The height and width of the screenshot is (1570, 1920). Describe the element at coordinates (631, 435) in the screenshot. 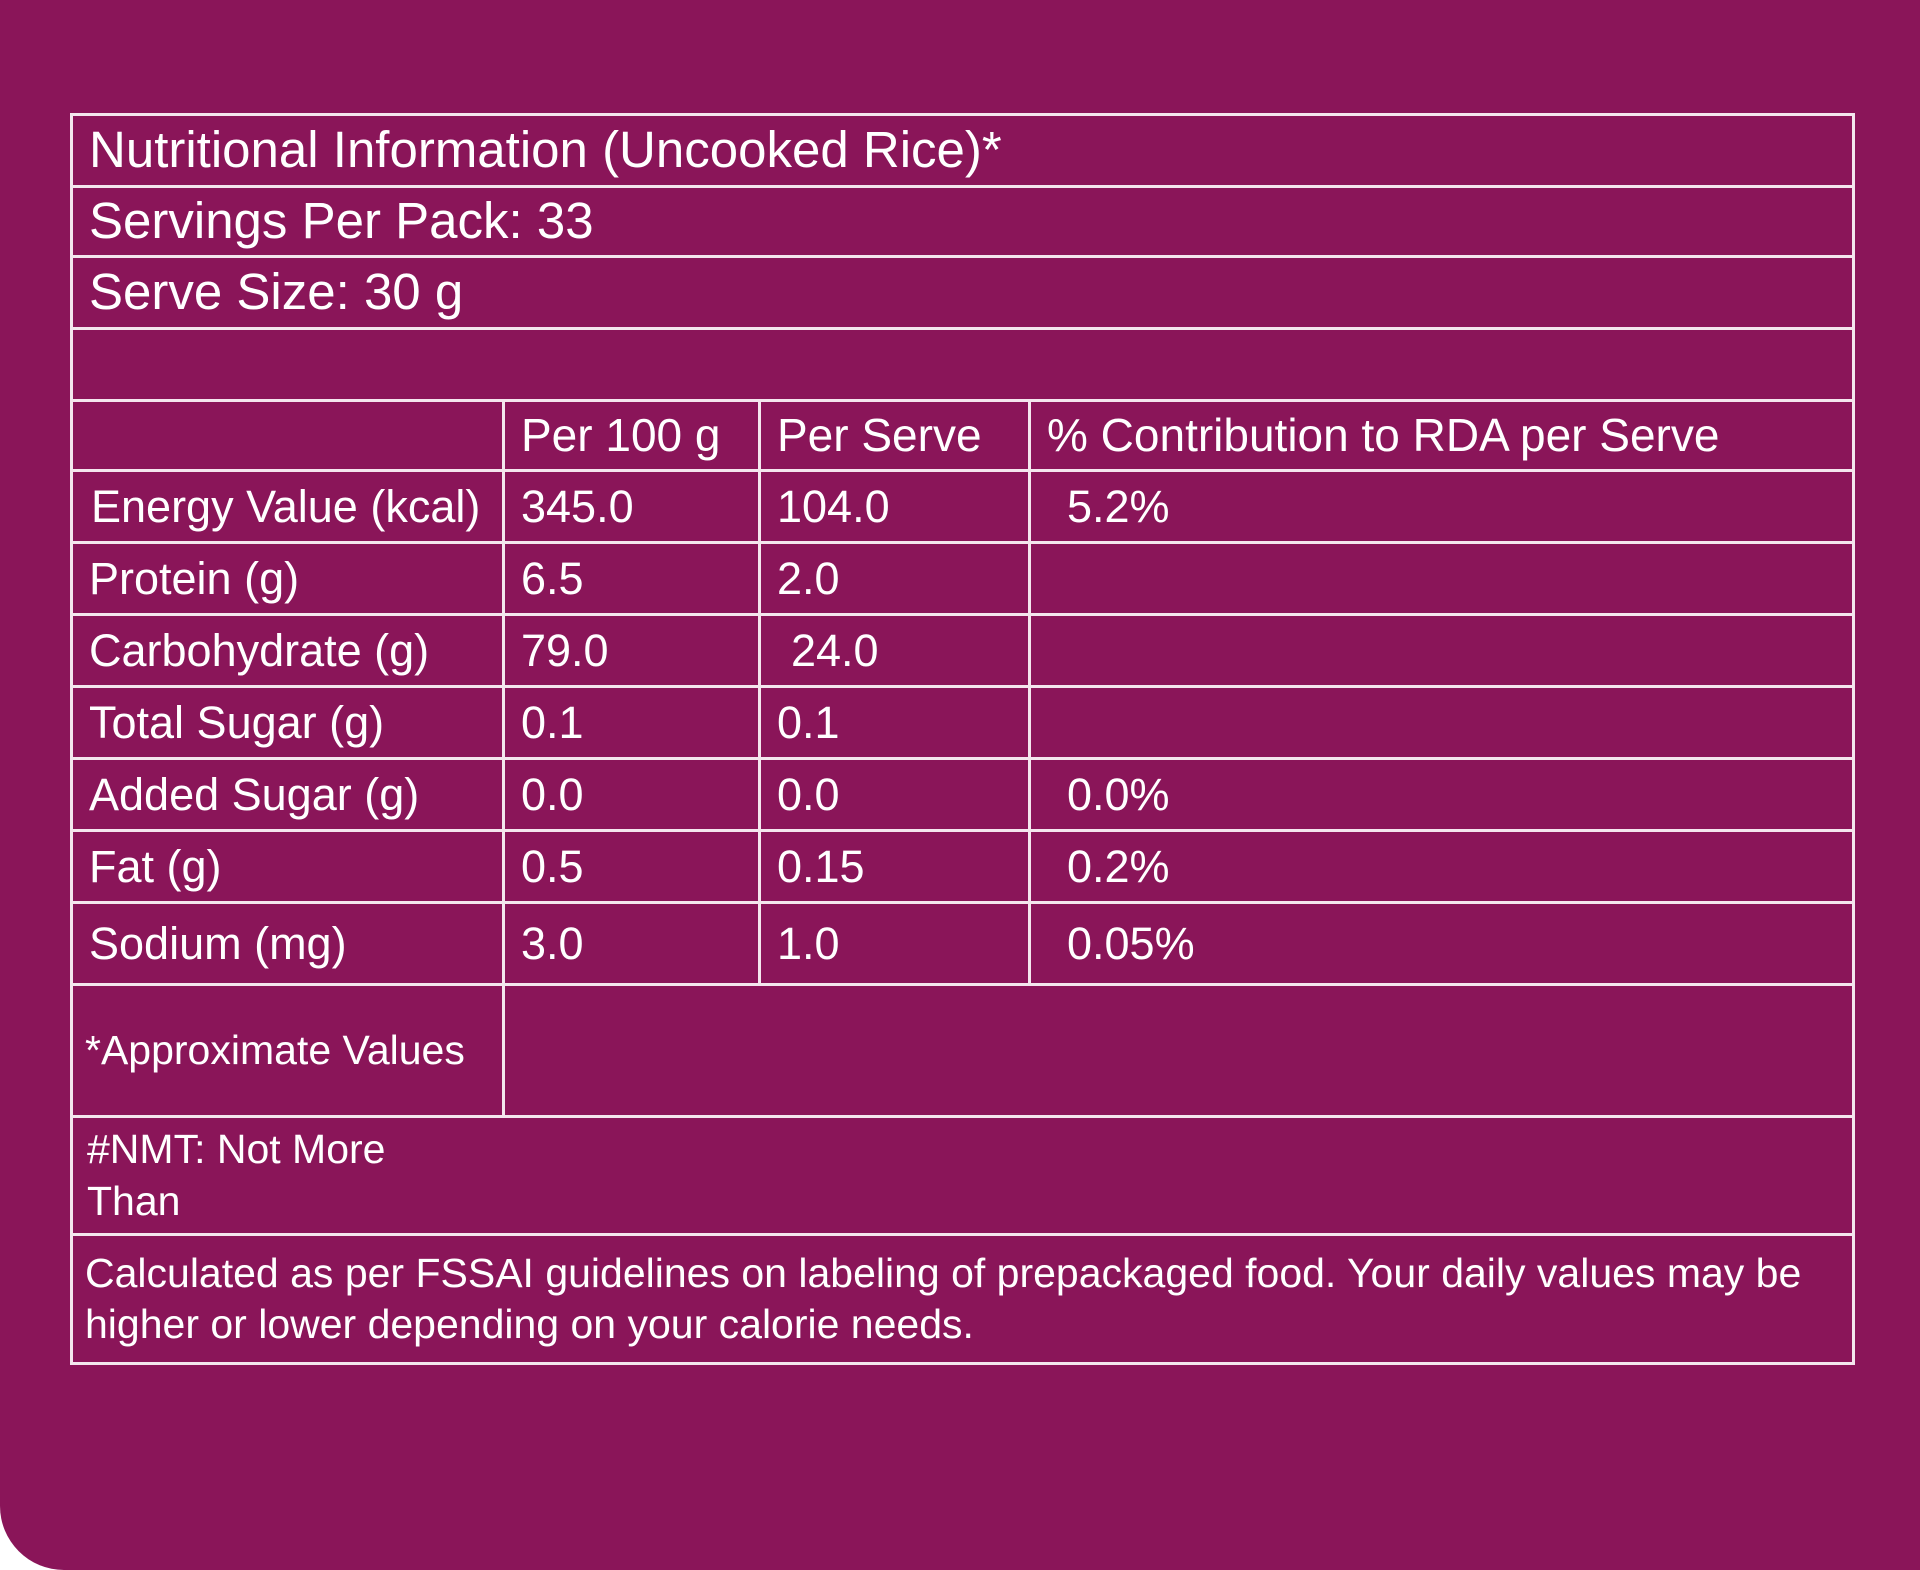

I see `column-header: Per 100 g` at that location.